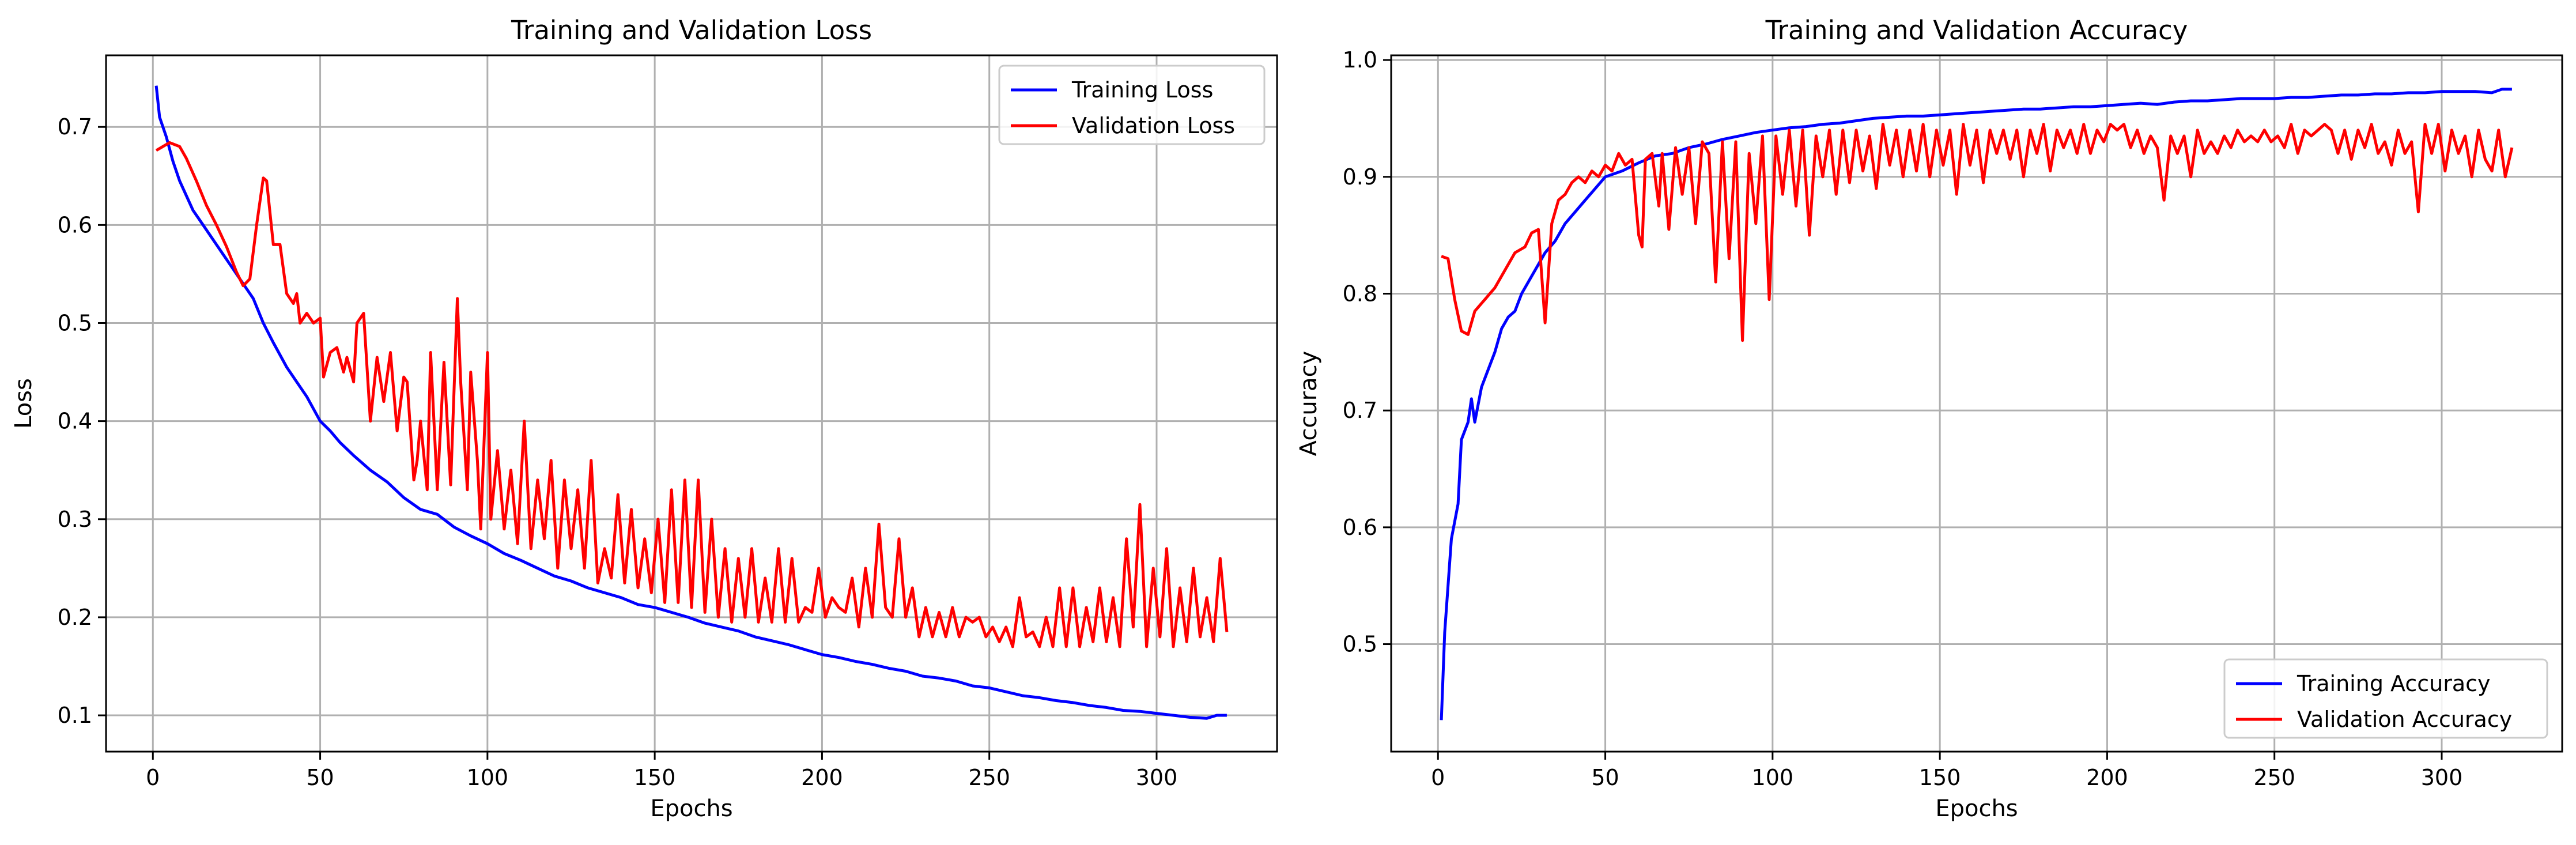 The width and height of the screenshot is (2576, 845). I want to click on legend-label-1: Training Loss, so click(1142, 90).